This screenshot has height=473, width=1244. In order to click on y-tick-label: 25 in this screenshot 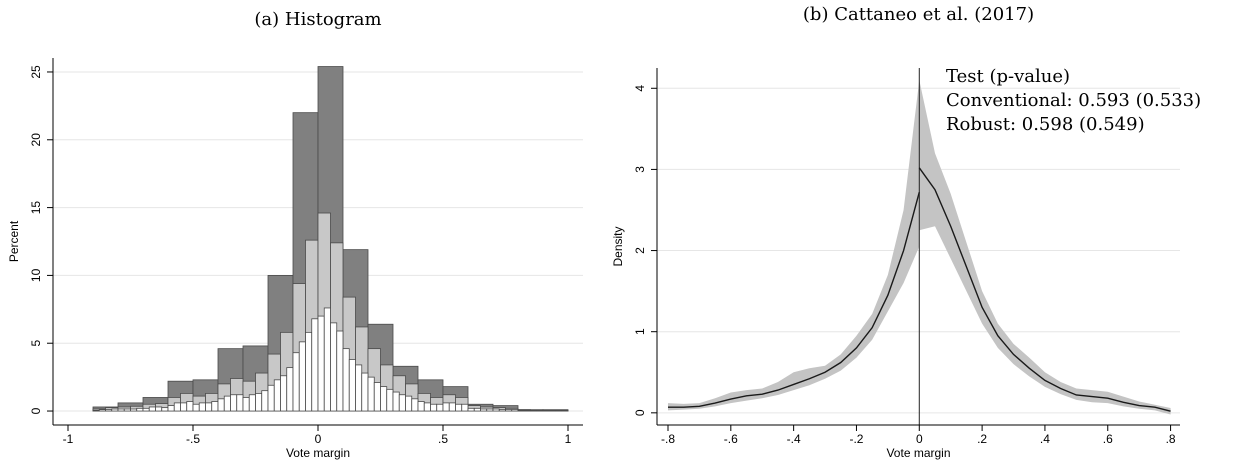, I will do `click(36, 72)`.